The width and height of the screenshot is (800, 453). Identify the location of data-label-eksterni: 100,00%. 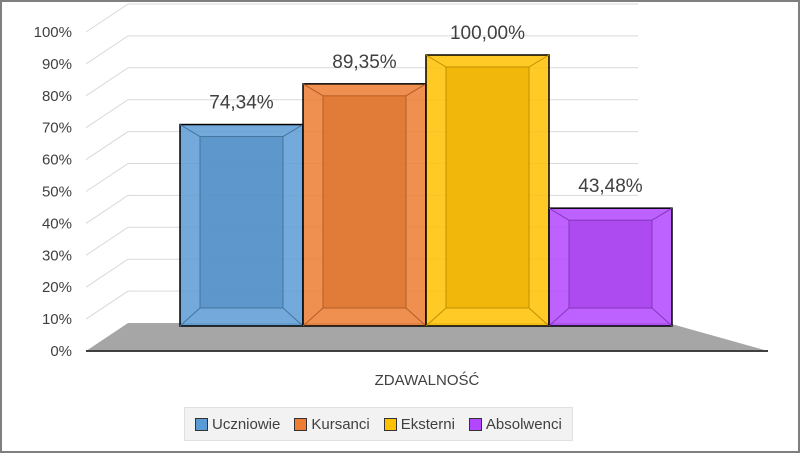
(487, 33).